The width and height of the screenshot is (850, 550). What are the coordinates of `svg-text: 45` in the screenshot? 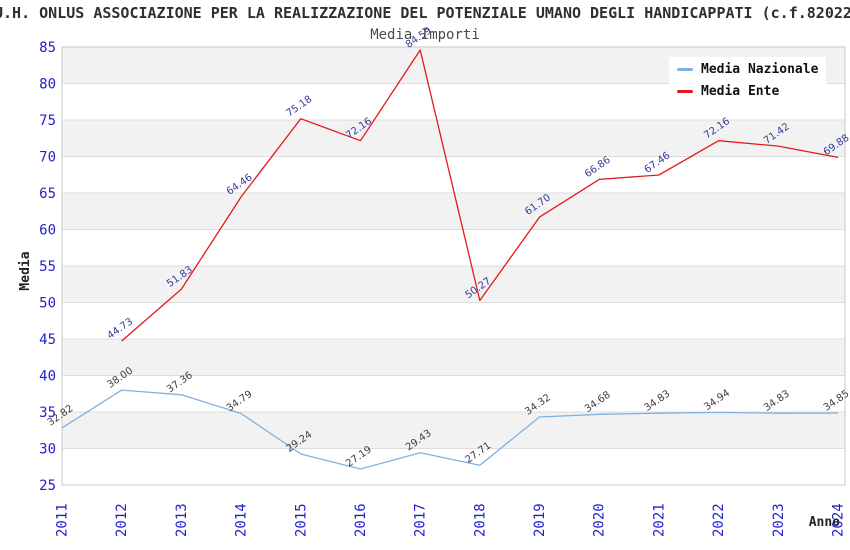 It's located at (47, 340).